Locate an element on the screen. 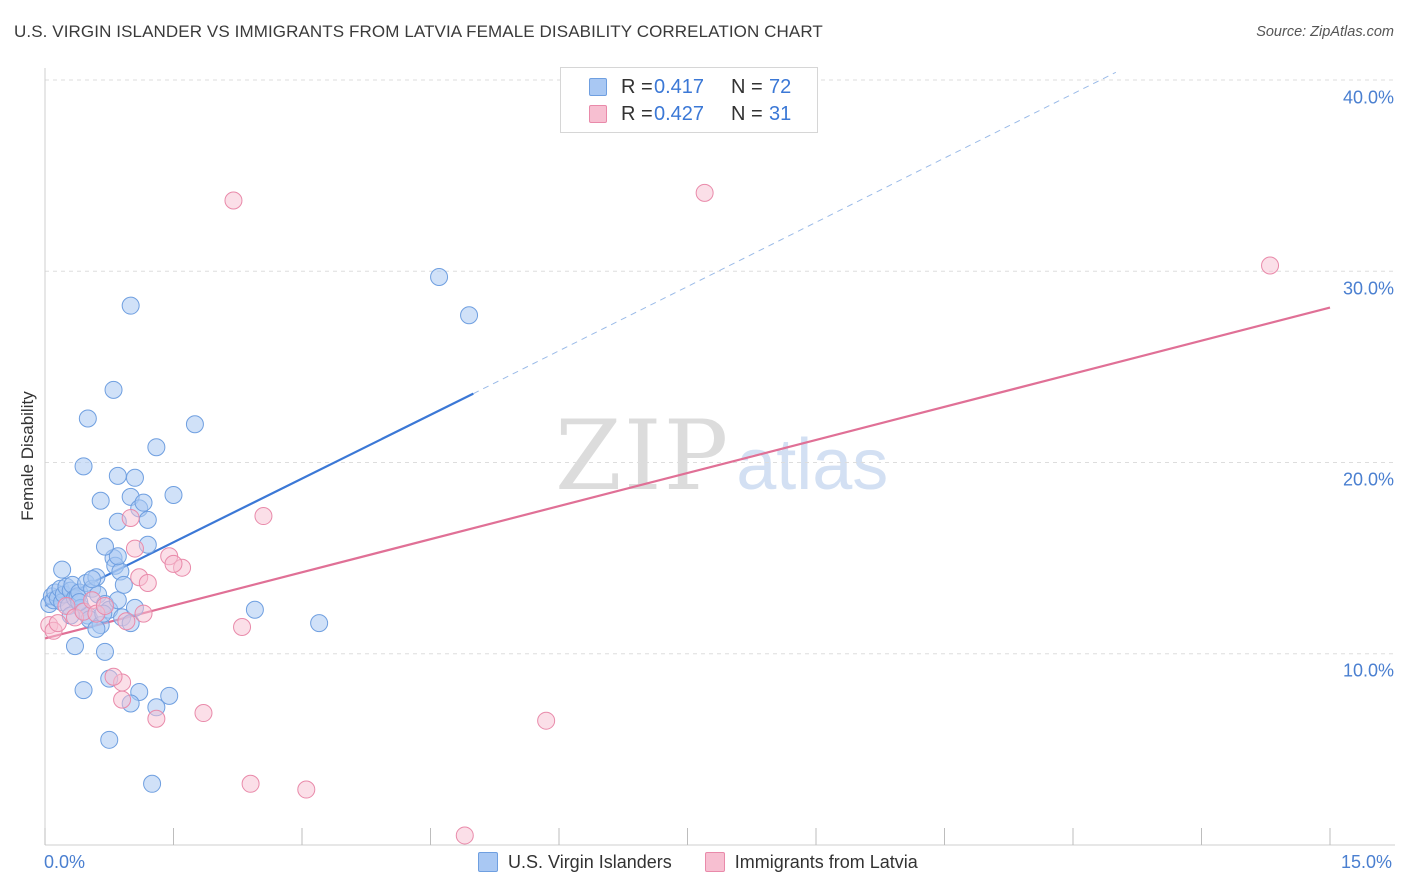 This screenshot has height=892, width=1406. y-tick-10: 10.0% is located at coordinates (1368, 670).